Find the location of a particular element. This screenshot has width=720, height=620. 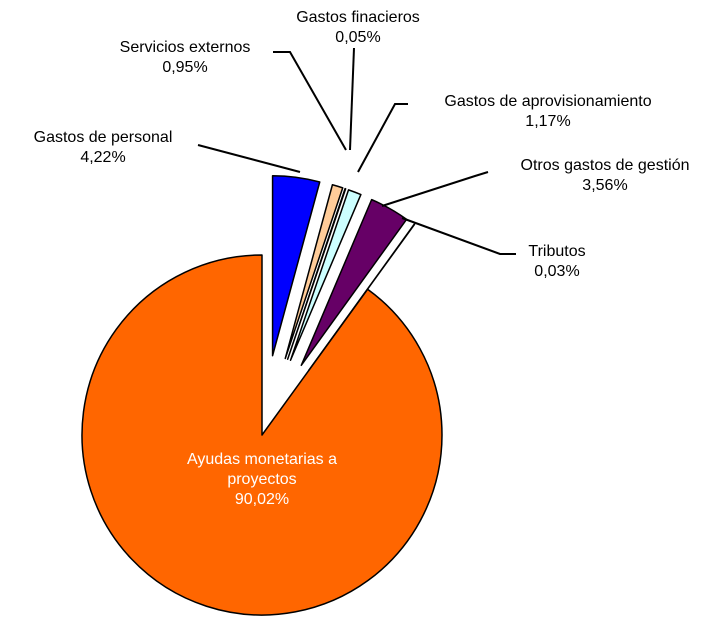

slice-label: Tributos 0,03% is located at coordinates (556, 262).